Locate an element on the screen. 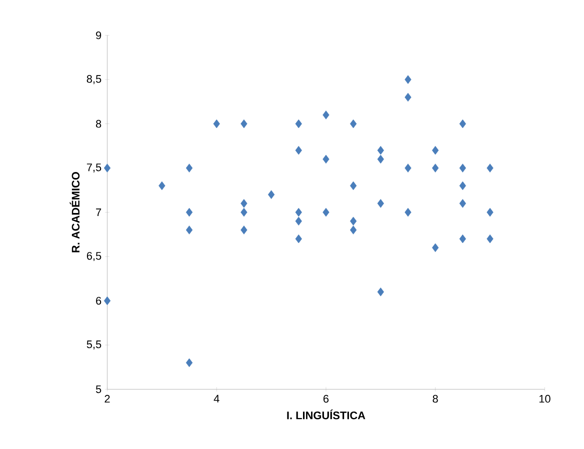  y-tick-label: 5,5 is located at coordinates (94, 345).